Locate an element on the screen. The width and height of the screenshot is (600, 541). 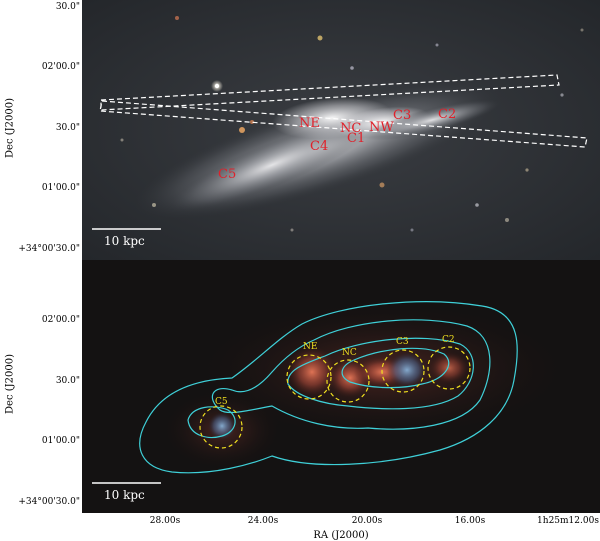
region-circle-C3 is located at coordinates (403, 371).